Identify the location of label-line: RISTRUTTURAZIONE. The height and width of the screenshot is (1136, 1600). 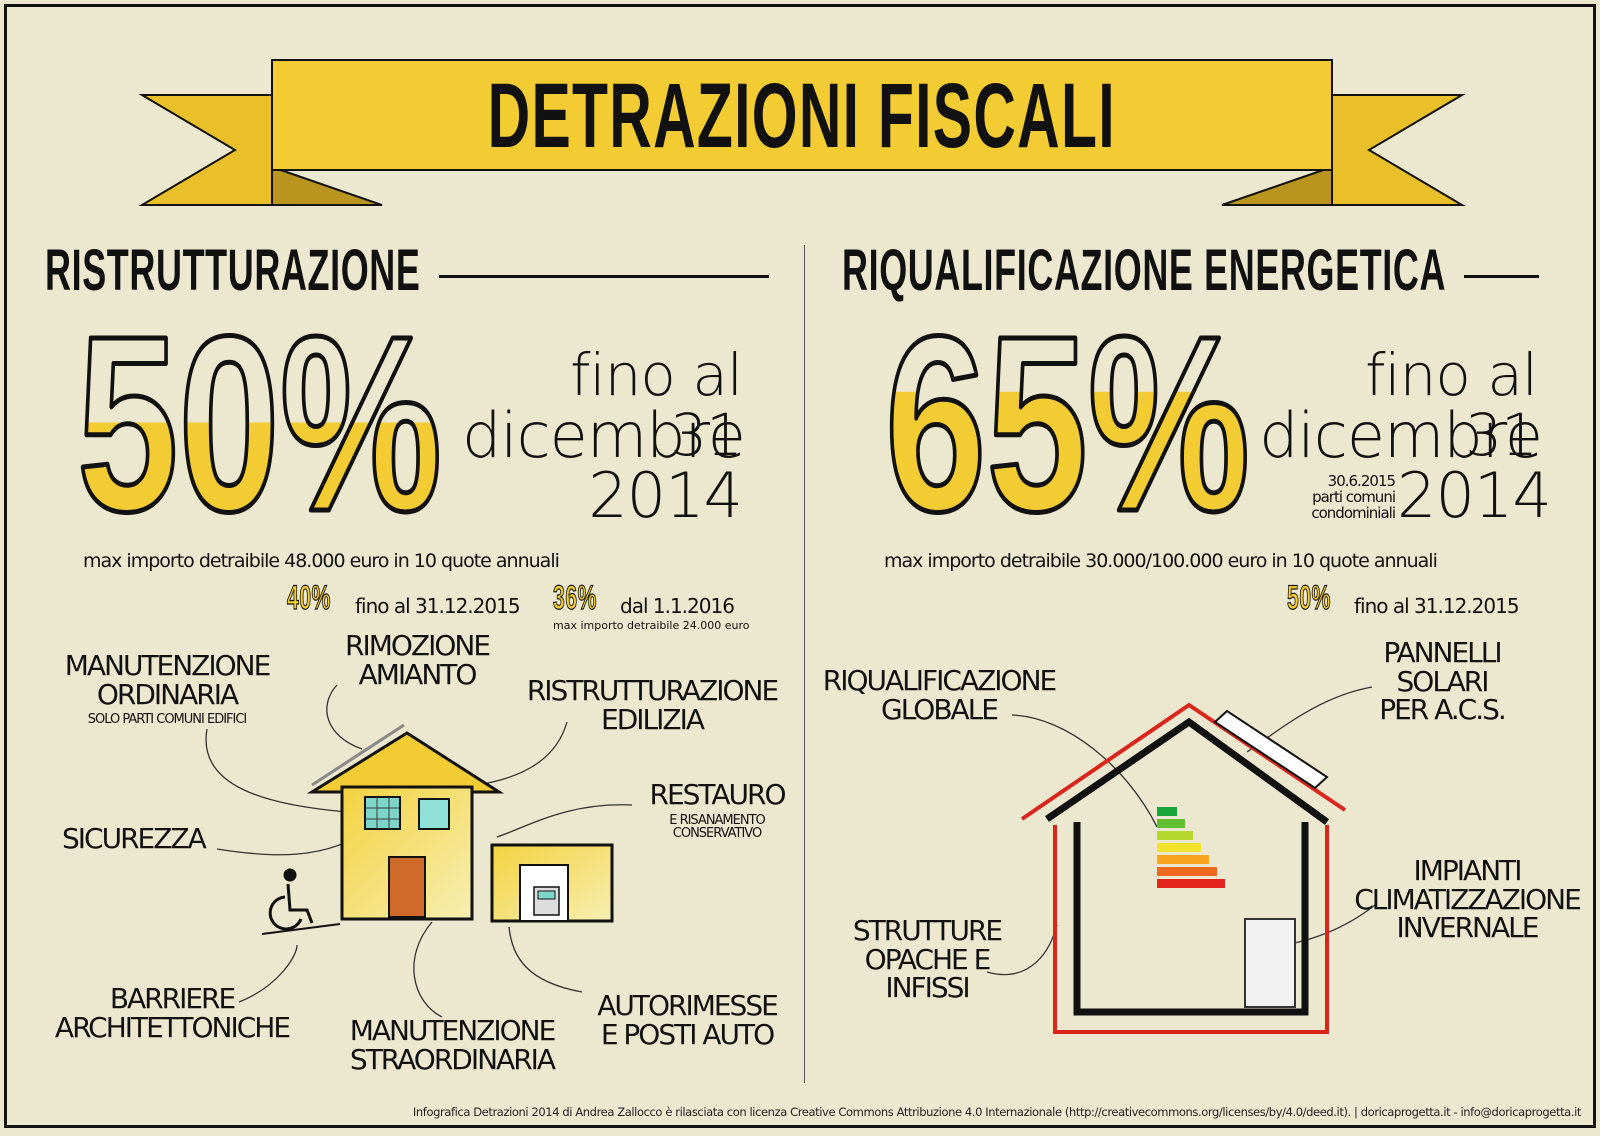
(652, 690).